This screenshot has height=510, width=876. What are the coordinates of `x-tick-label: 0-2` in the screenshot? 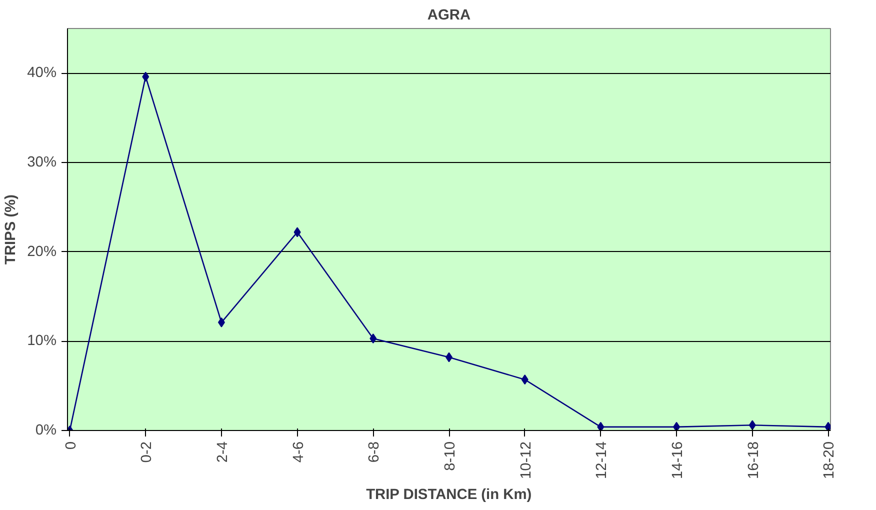 It's located at (147, 452).